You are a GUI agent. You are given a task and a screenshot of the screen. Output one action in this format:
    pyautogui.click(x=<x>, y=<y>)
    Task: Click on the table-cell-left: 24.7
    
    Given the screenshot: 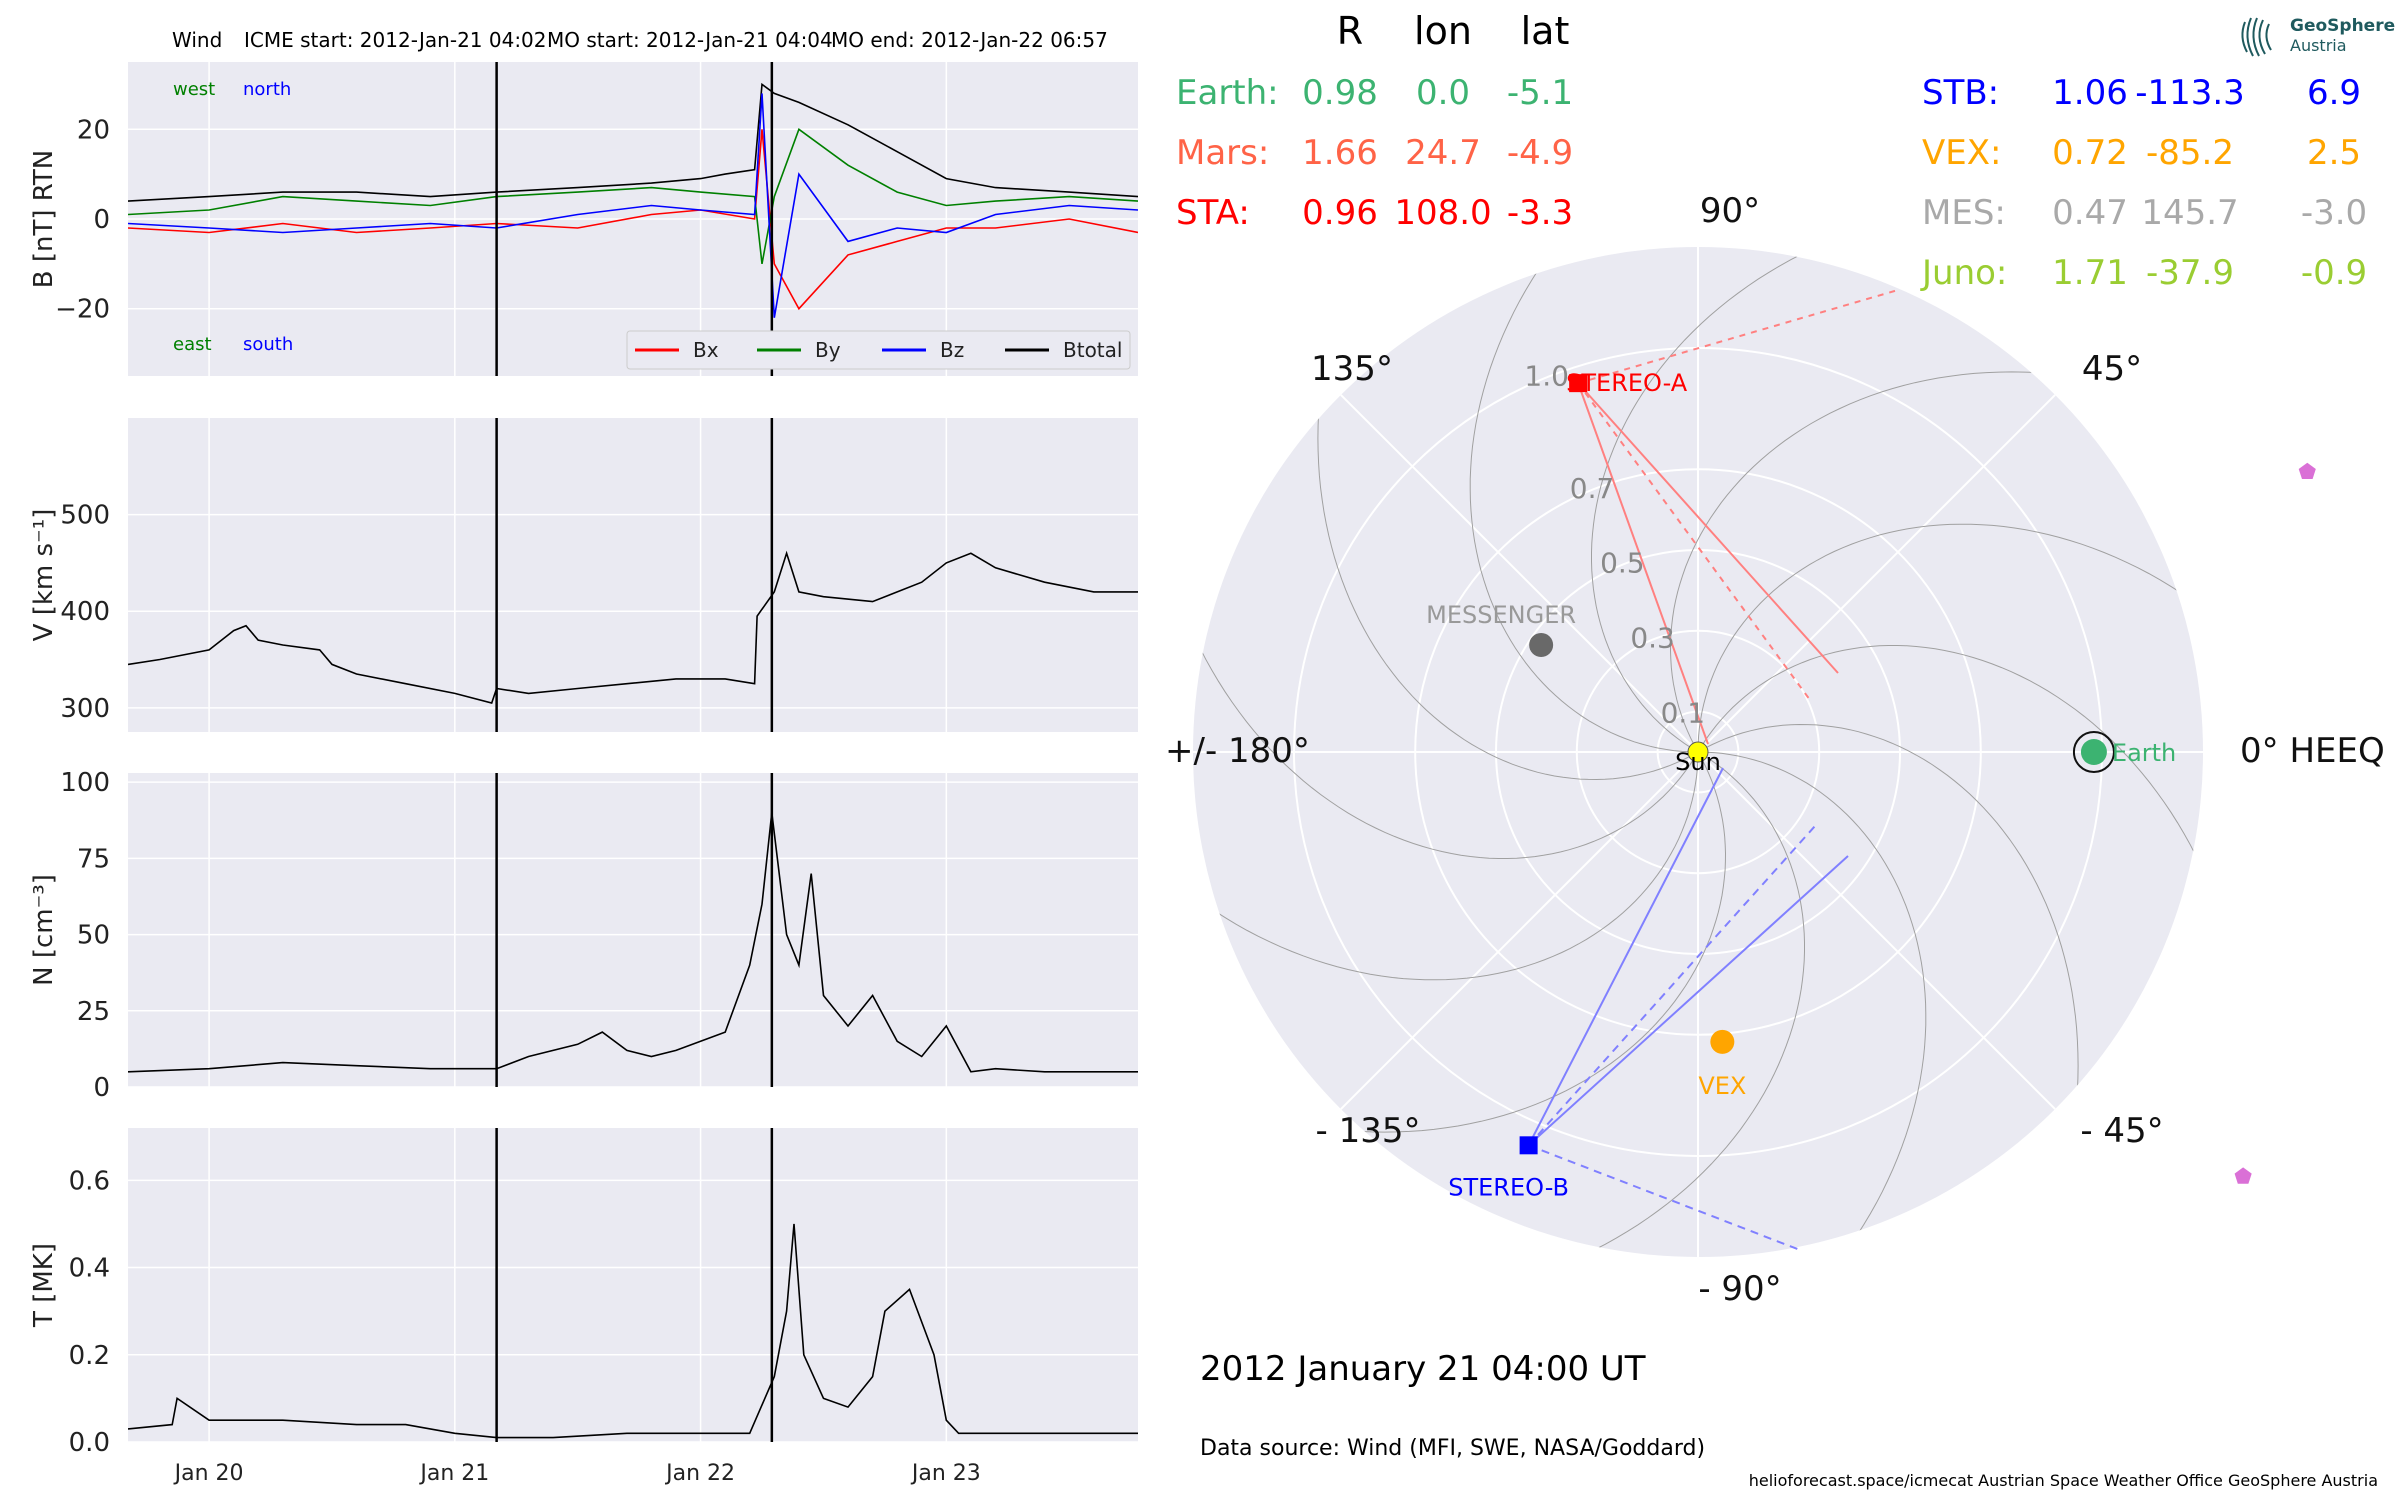 What is the action you would take?
    pyautogui.click(x=1443, y=153)
    